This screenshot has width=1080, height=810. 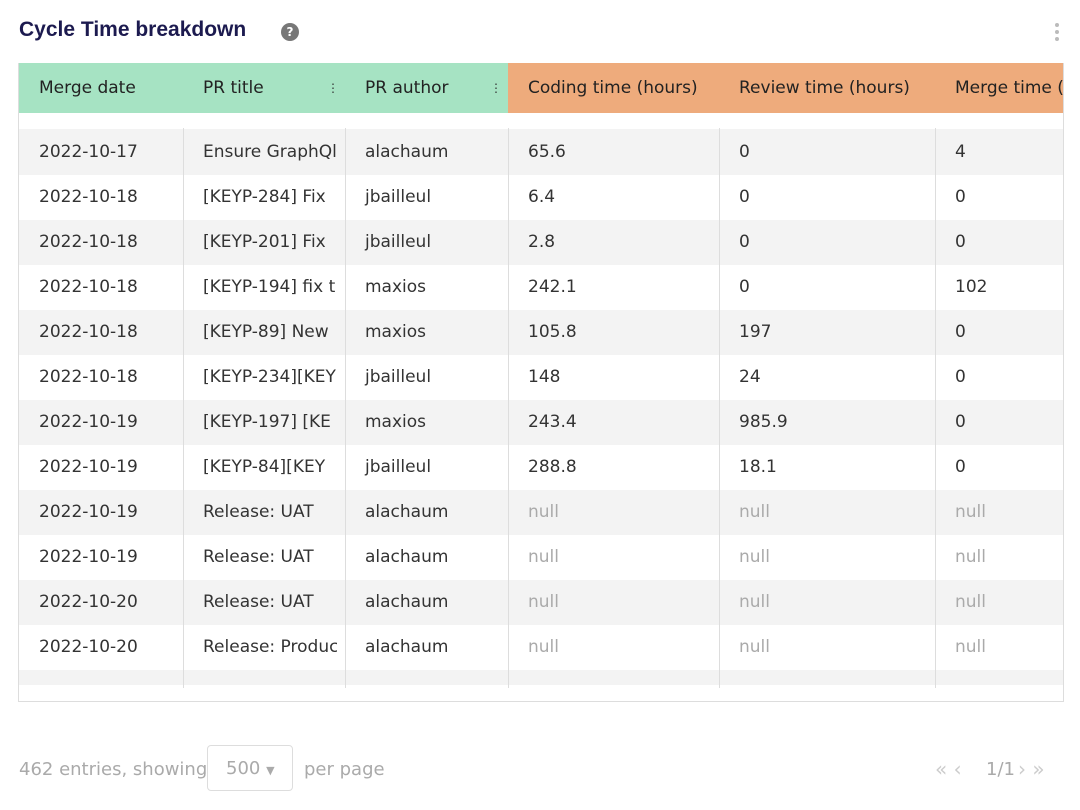 I want to click on table-cell: [KEYP-89] New, so click(x=266, y=332).